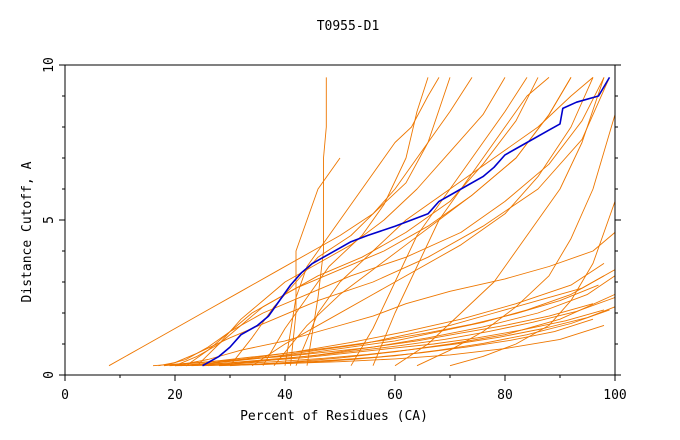 This screenshot has width=680, height=440. What do you see at coordinates (285, 395) in the screenshot?
I see `x-tick-label-40: 40` at bounding box center [285, 395].